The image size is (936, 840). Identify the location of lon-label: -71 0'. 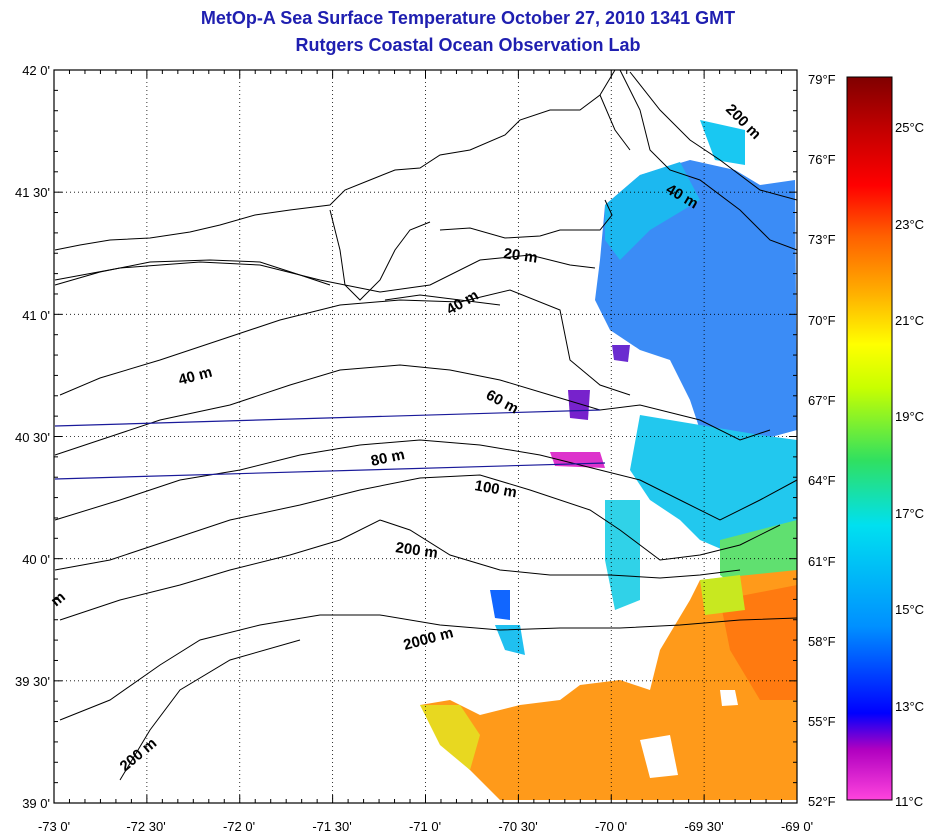
(425, 826).